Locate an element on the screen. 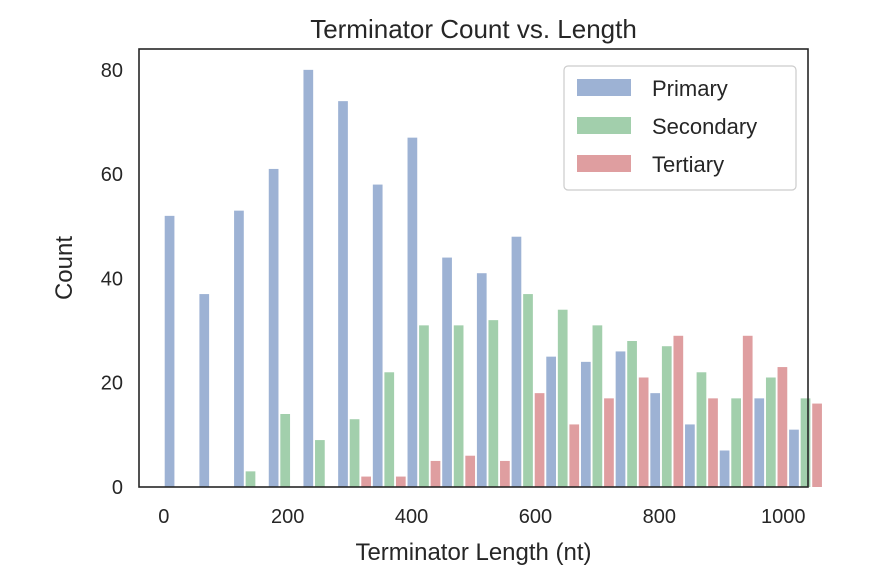 The height and width of the screenshot is (584, 878). legend-label-secondary: Secondary is located at coordinates (704, 126).